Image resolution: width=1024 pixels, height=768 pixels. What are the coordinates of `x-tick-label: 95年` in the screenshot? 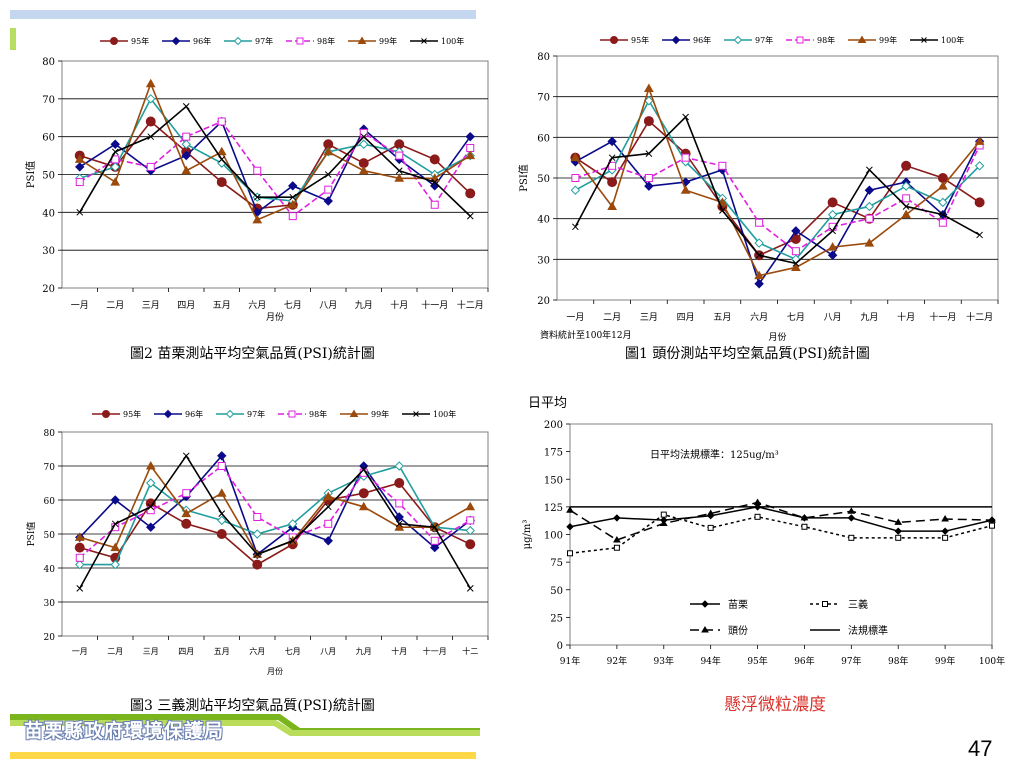 It's located at (757, 661).